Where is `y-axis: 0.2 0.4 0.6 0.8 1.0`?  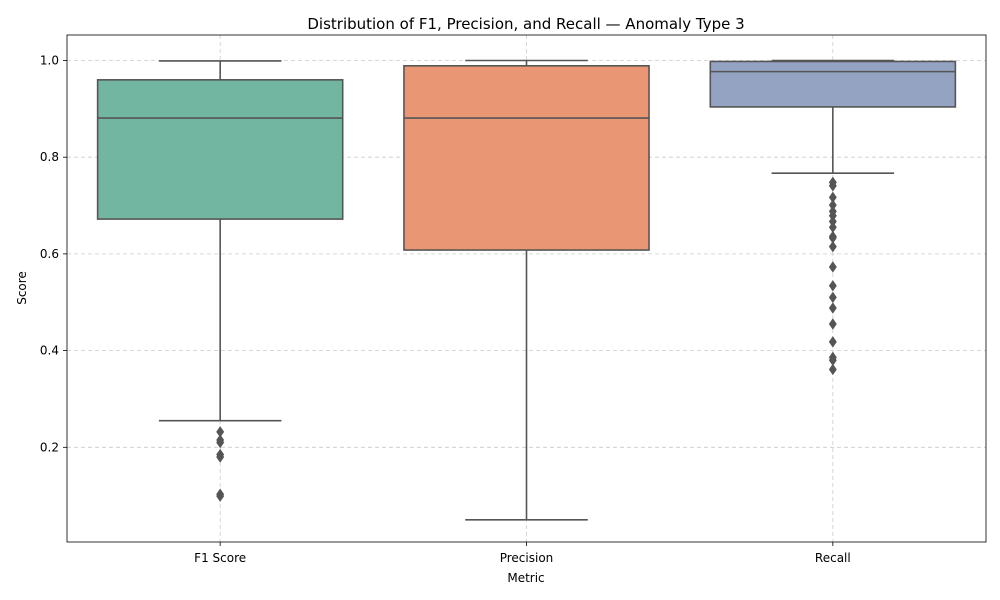
y-axis: 0.2 0.4 0.6 0.8 1.0 is located at coordinates (53, 254).